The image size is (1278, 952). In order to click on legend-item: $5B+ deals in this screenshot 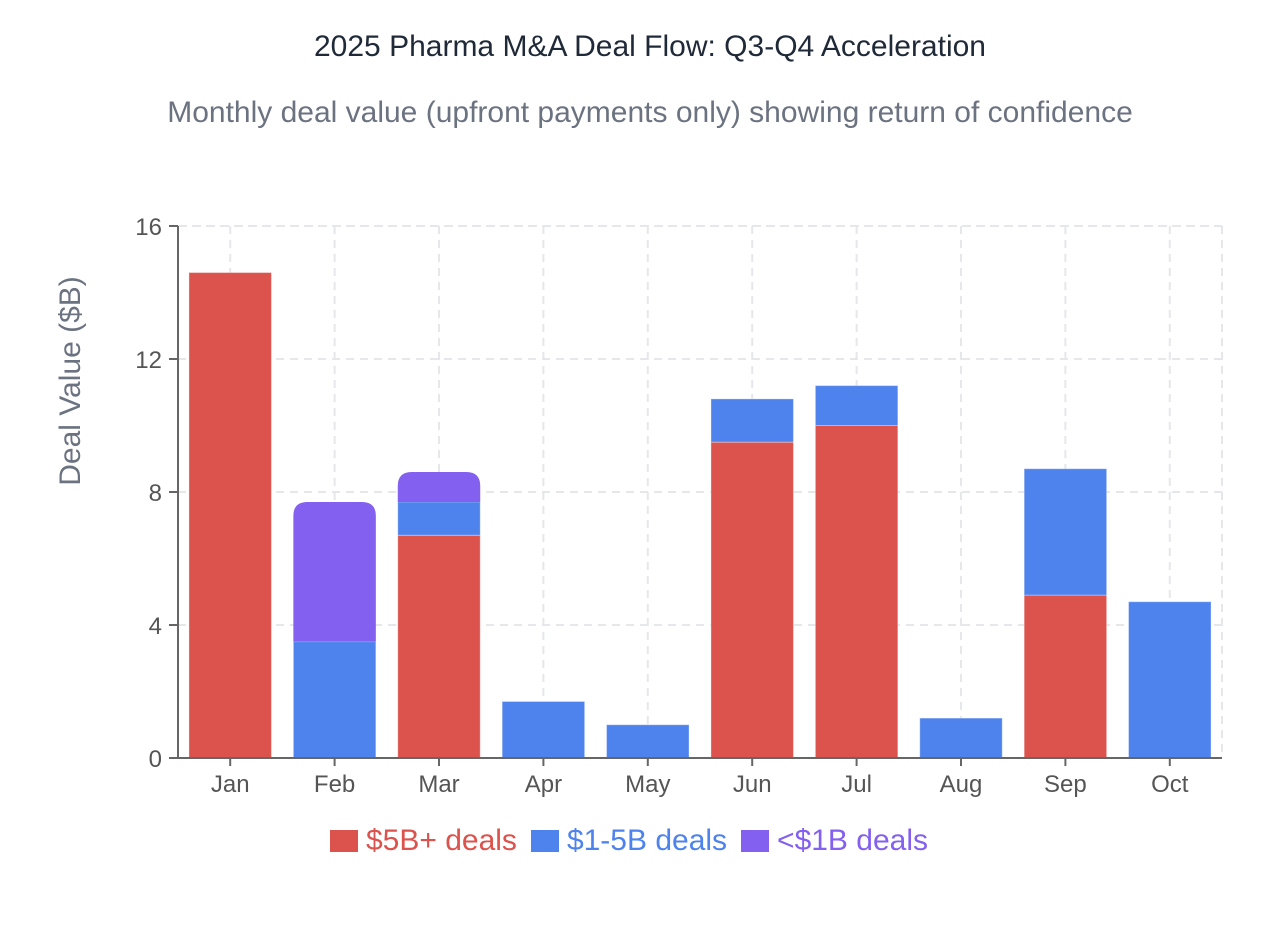, I will do `click(423, 841)`.